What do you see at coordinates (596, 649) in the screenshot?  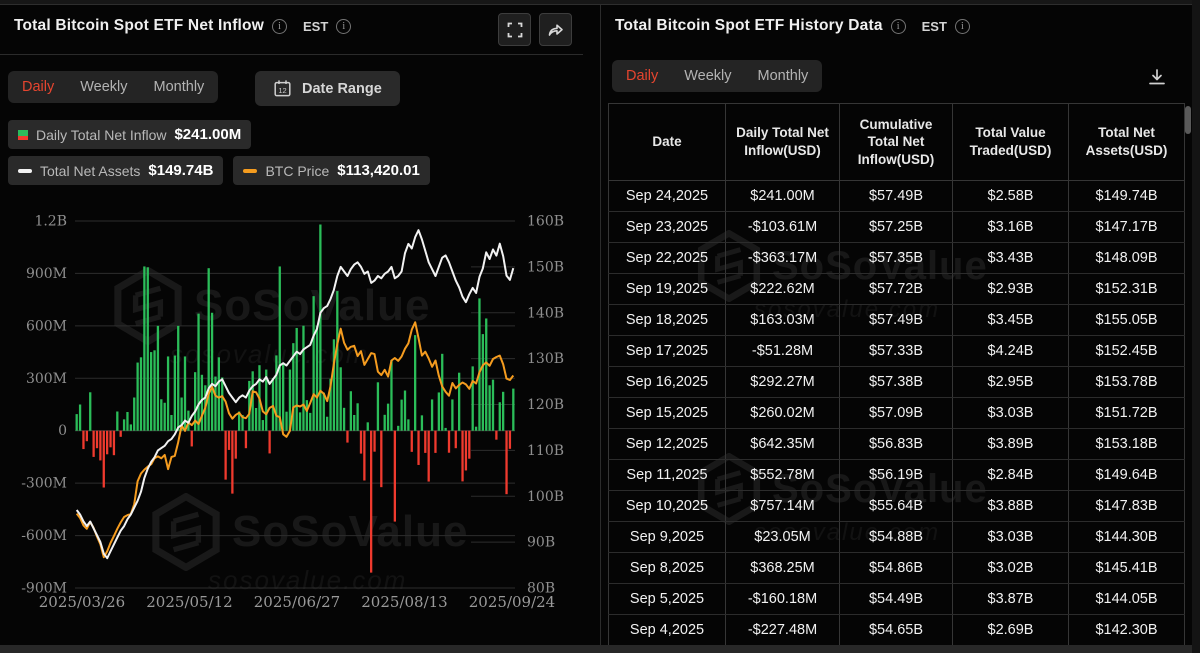 I see `horizontal-scrollbar` at bounding box center [596, 649].